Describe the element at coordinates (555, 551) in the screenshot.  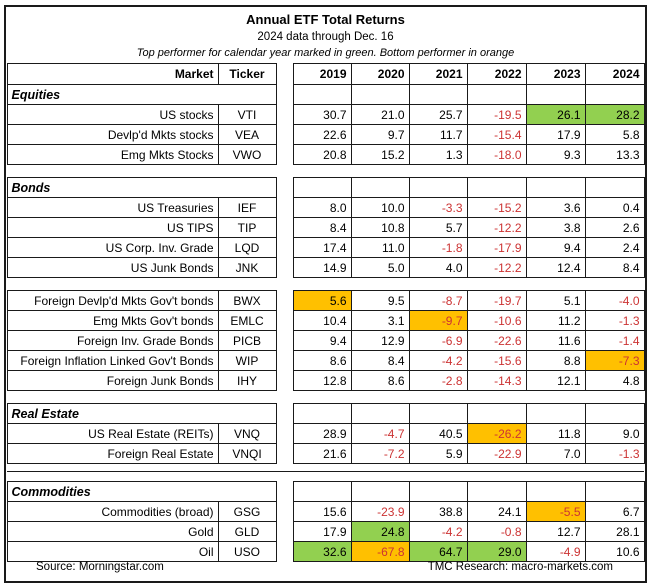
I see `value-cell: -4.9` at that location.